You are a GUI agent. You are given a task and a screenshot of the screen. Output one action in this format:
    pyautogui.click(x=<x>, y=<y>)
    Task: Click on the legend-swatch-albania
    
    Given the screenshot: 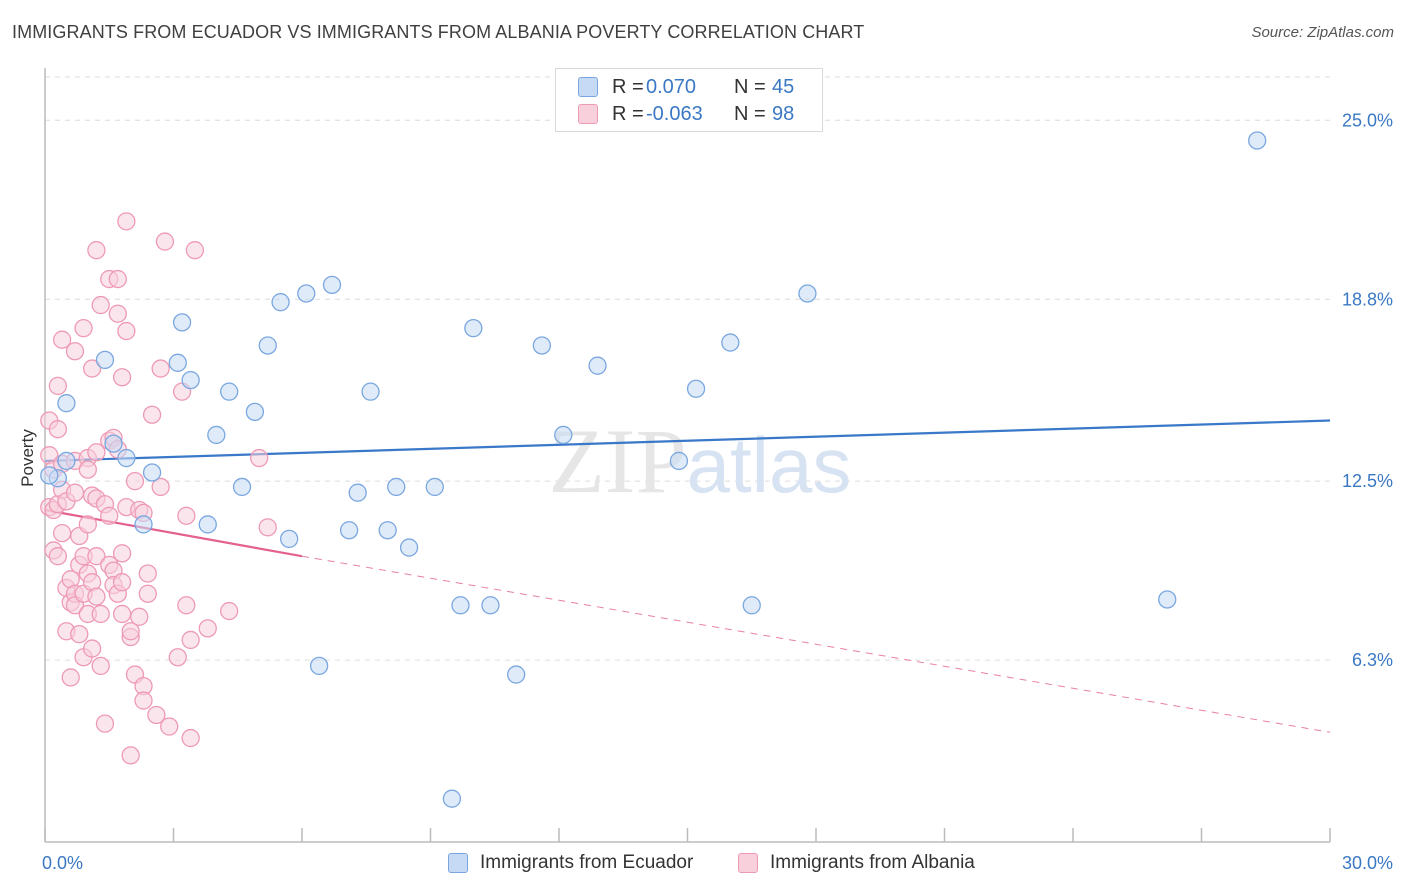 What is the action you would take?
    pyautogui.click(x=588, y=114)
    